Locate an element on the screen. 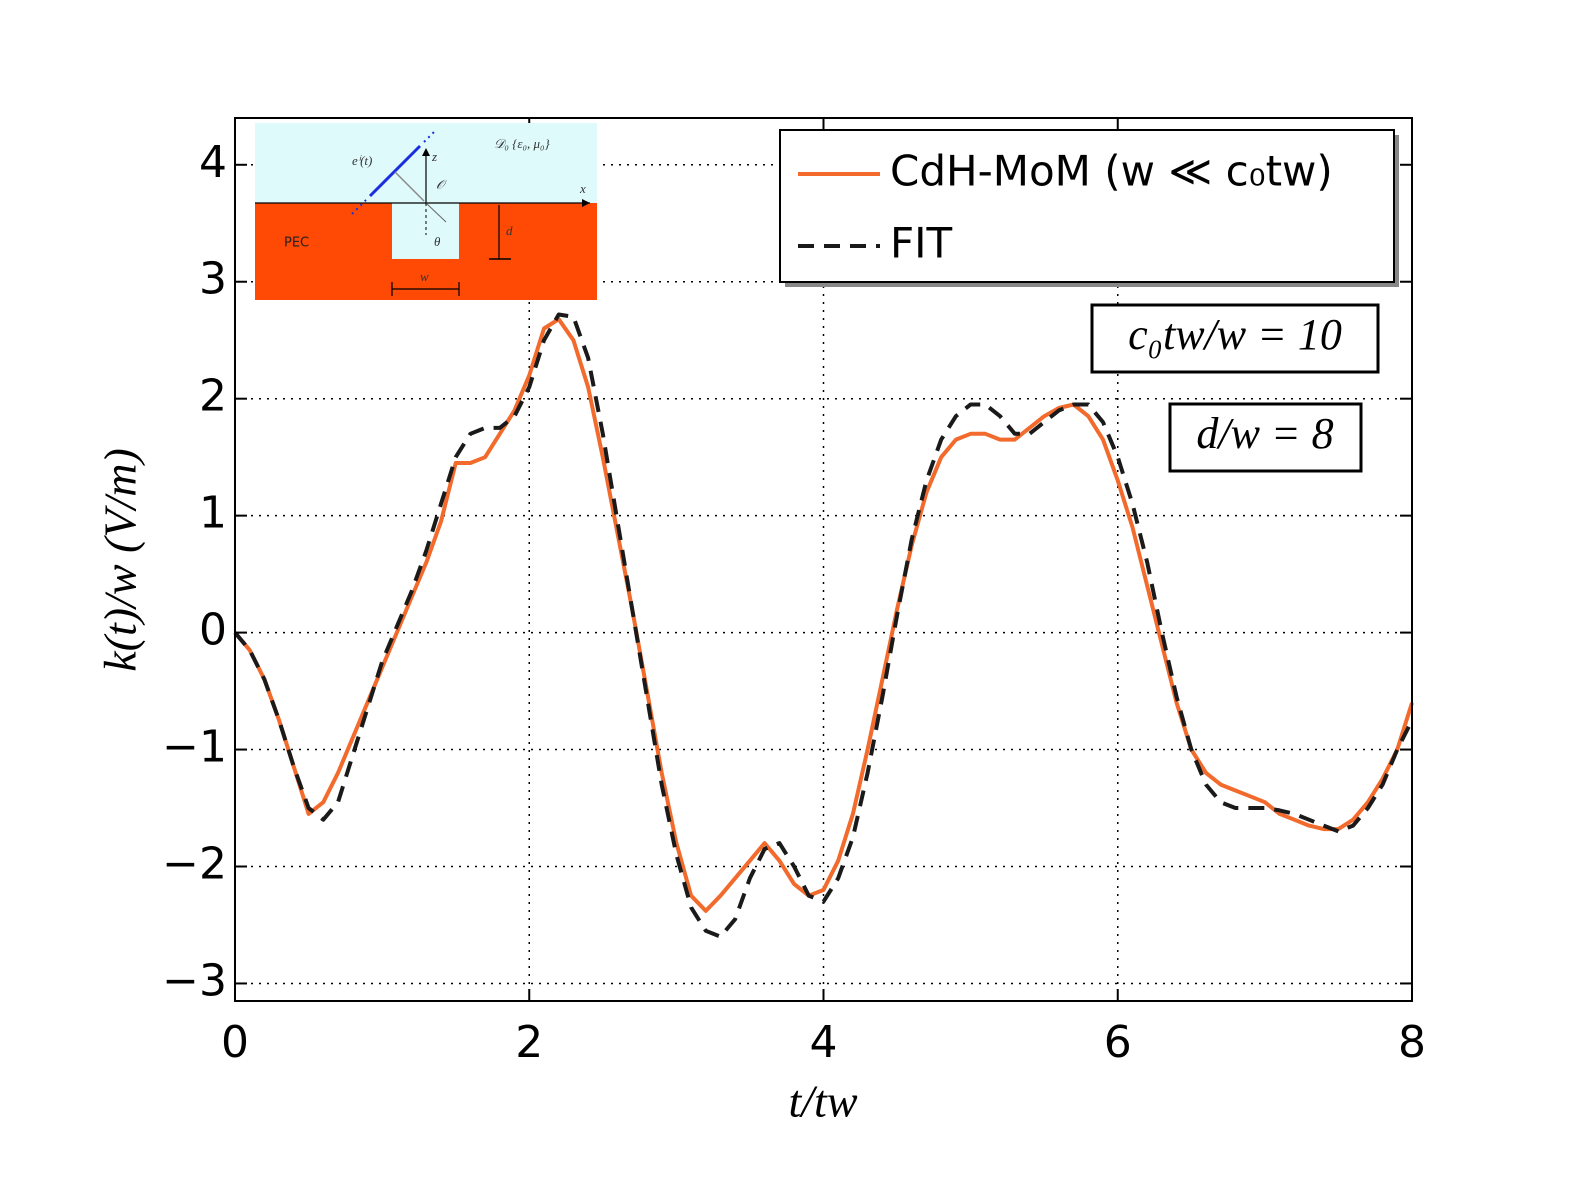  x-tick-label: 0 is located at coordinates (235, 1042).